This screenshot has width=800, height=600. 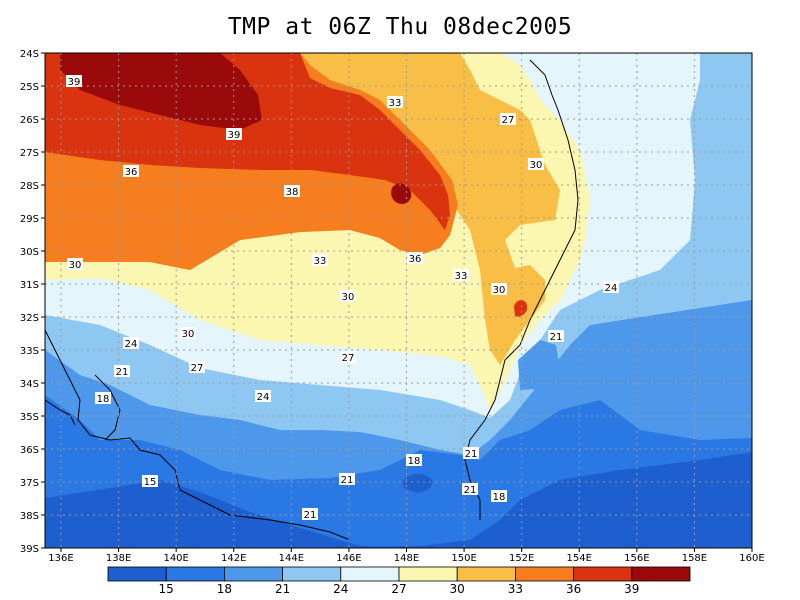 I want to click on lon-tick-label: 140E, so click(x=175, y=558).